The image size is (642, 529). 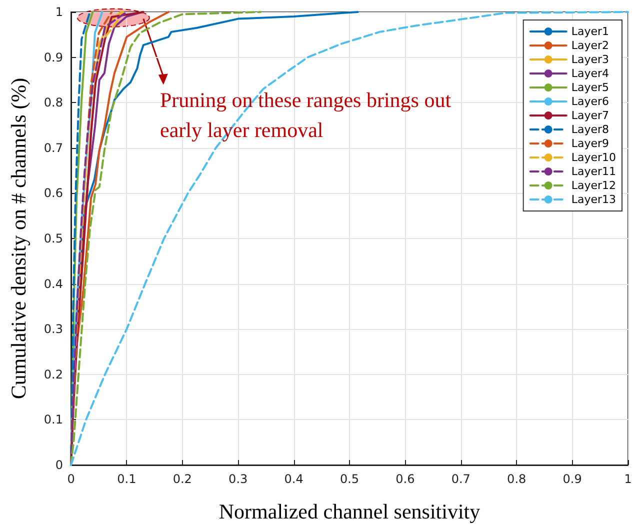 I want to click on legend-label: Layer13, so click(x=593, y=199).